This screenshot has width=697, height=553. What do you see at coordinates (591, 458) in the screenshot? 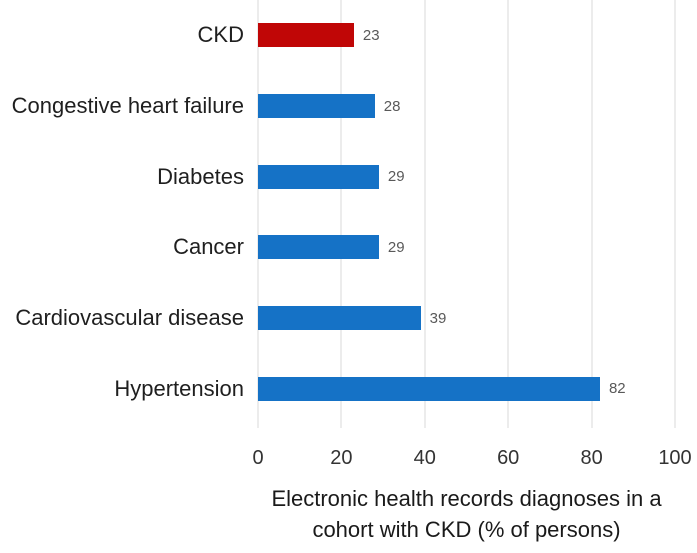
I see `x-axis-tick-label: 80` at bounding box center [591, 458].